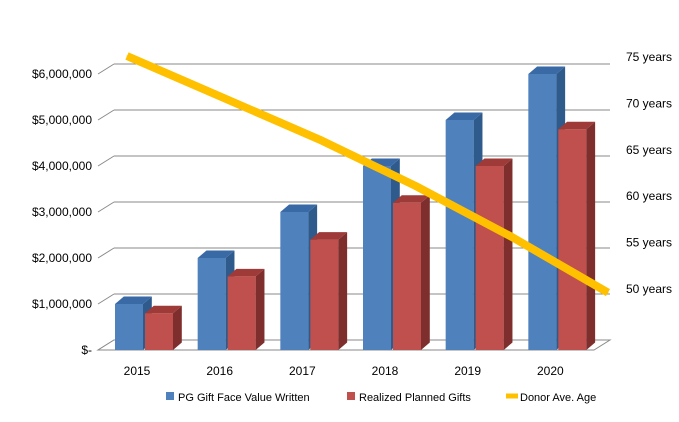 The height and width of the screenshot is (422, 679). What do you see at coordinates (137, 371) in the screenshot?
I see `x-tick-label: 2015` at bounding box center [137, 371].